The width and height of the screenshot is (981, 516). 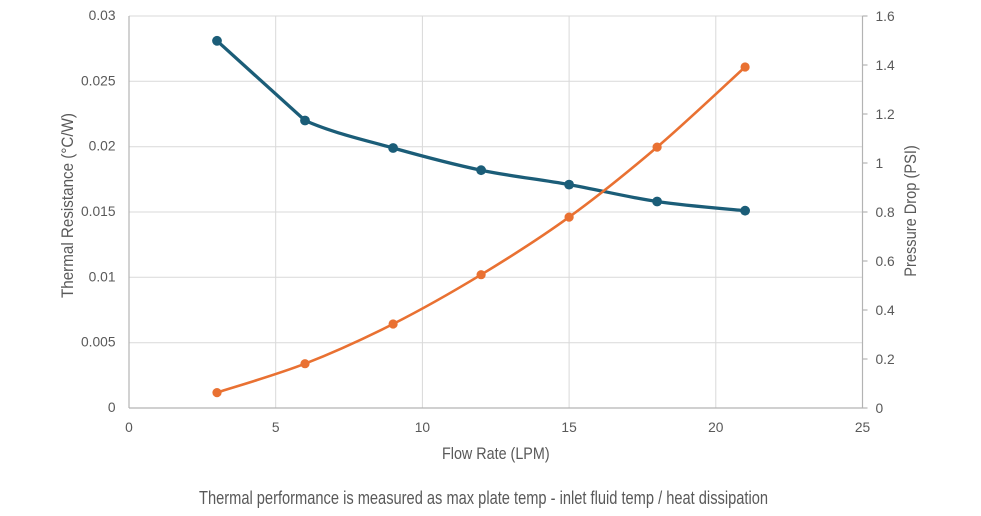 What do you see at coordinates (276, 427) in the screenshot?
I see `svg-text: 5` at bounding box center [276, 427].